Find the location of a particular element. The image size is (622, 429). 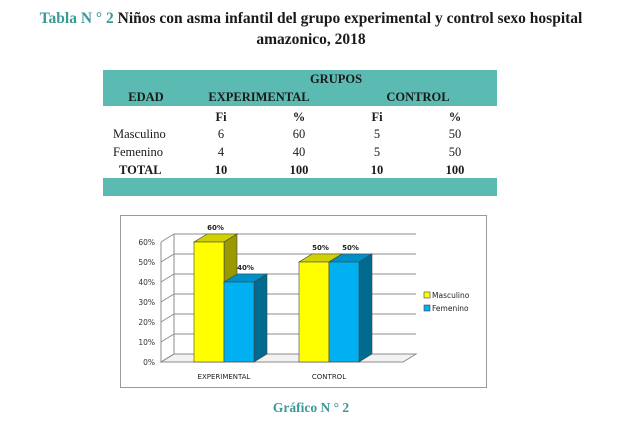

row-label-total: TOTAL is located at coordinates (140, 170).